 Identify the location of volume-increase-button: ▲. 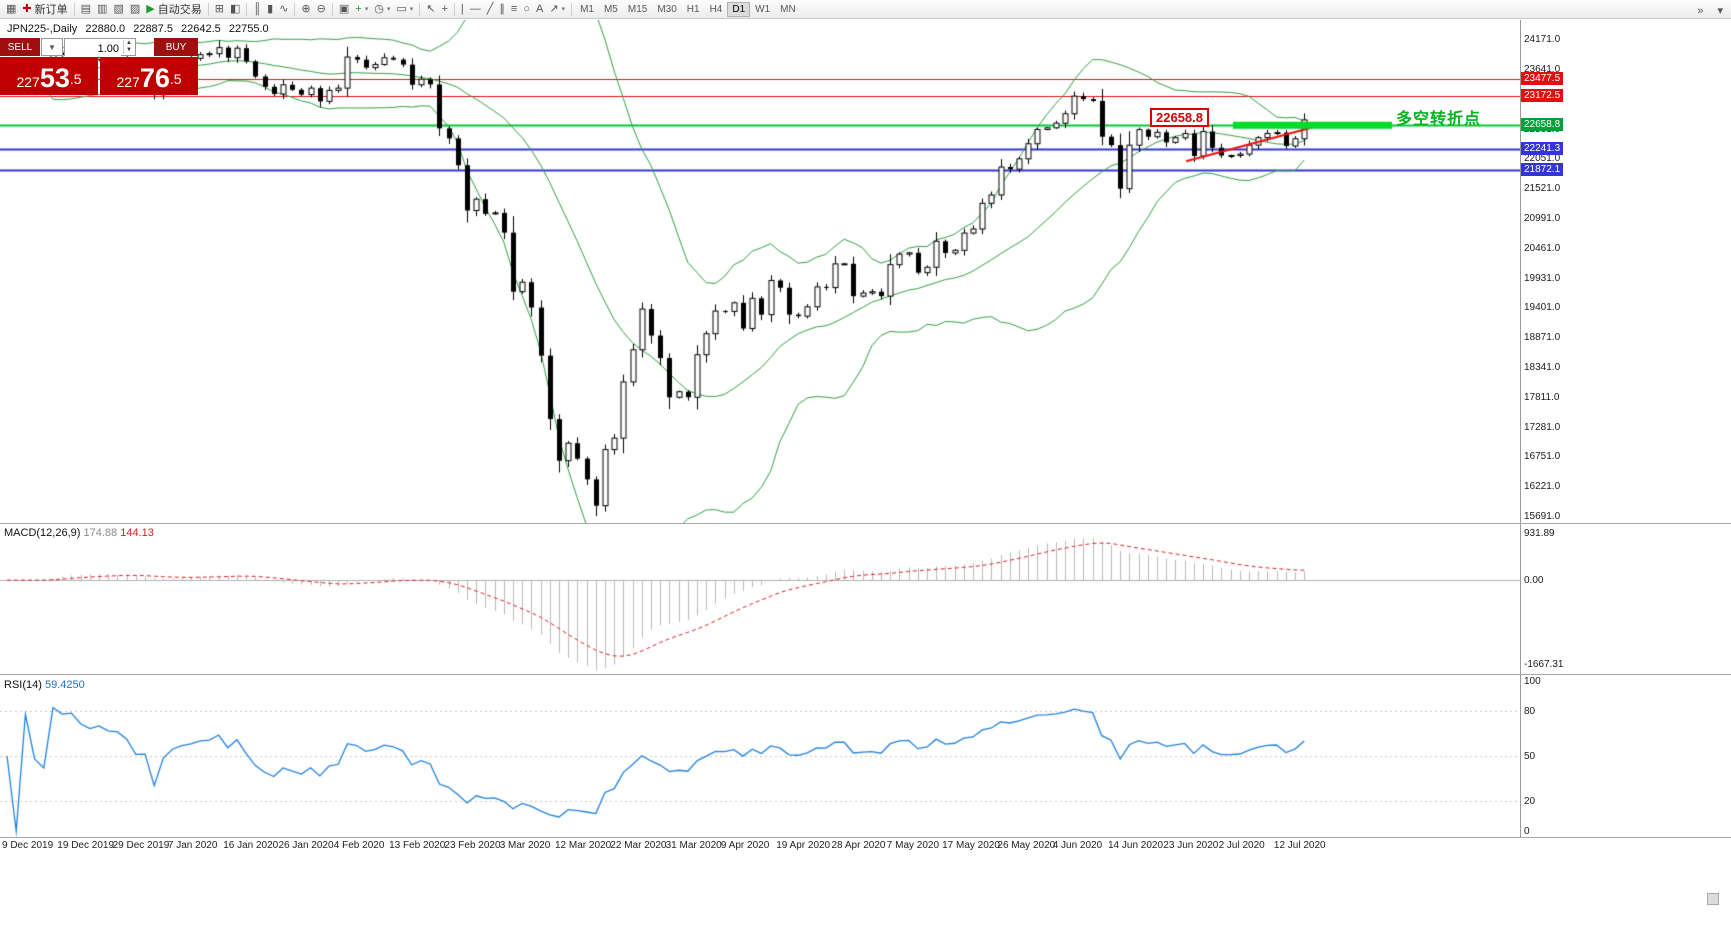
(128, 43).